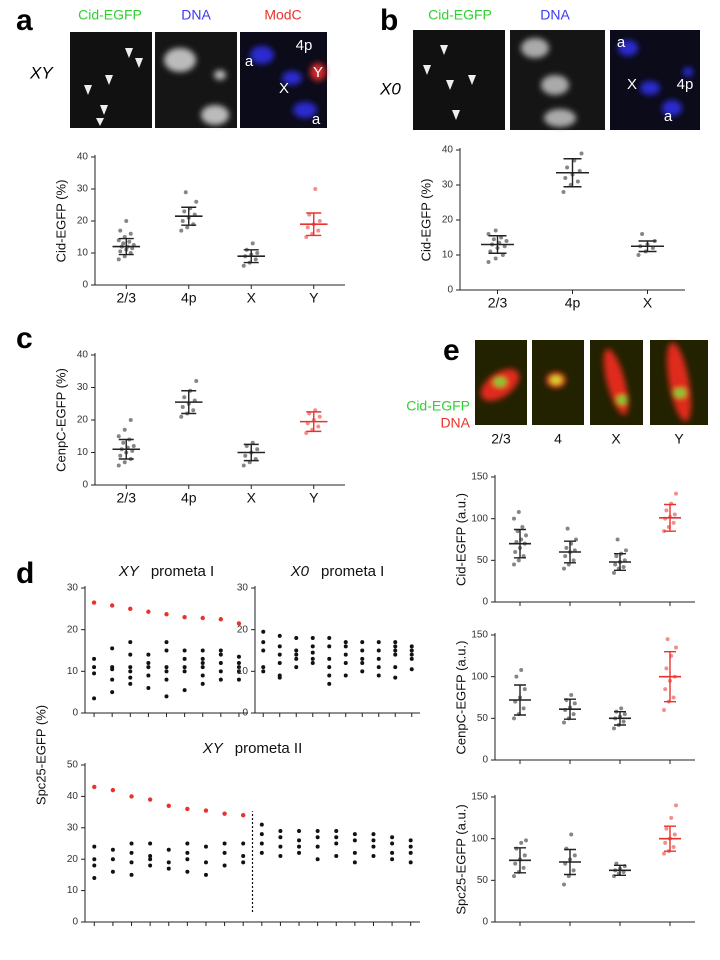 This screenshot has width=720, height=960. What do you see at coordinates (460, 698) in the screenshot?
I see `y-axis-label: CenpC-EGFP (a.u.)` at bounding box center [460, 698].